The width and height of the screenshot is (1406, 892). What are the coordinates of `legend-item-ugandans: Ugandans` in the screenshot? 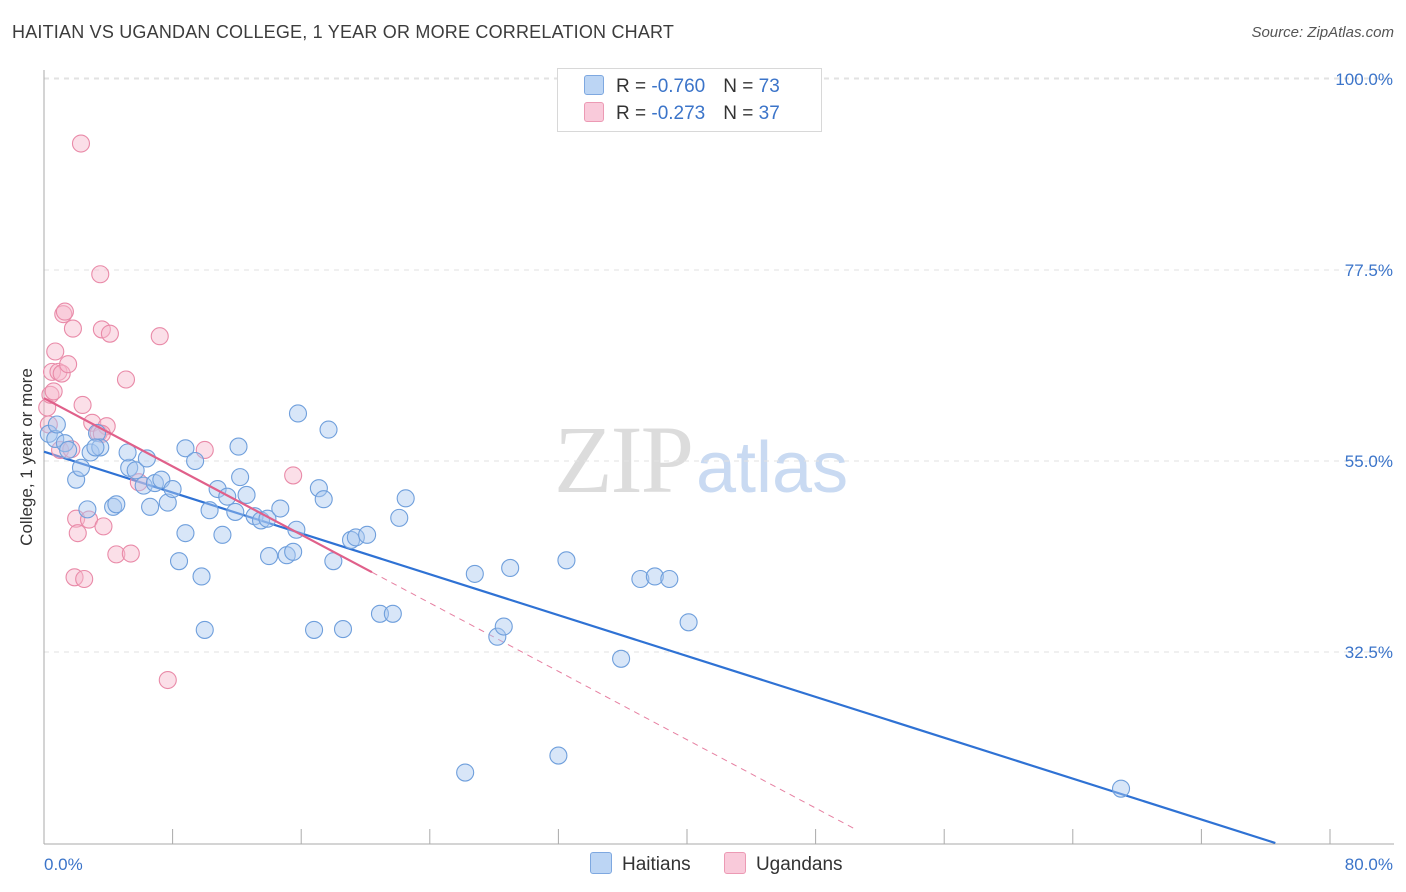 It's located at (783, 864).